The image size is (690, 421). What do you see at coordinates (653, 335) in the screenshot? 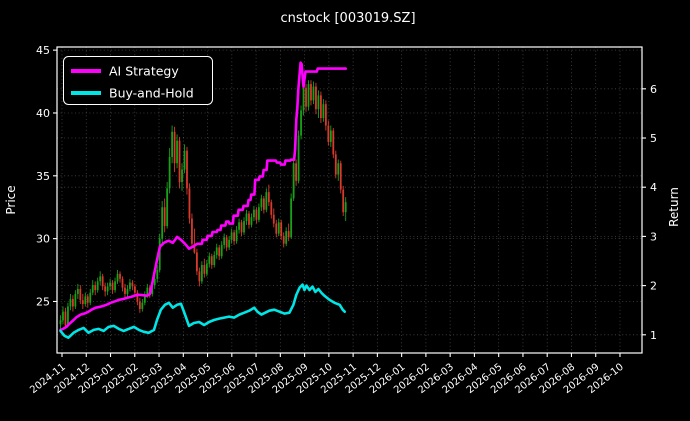
I see `return-tick-label: 1` at bounding box center [653, 335].